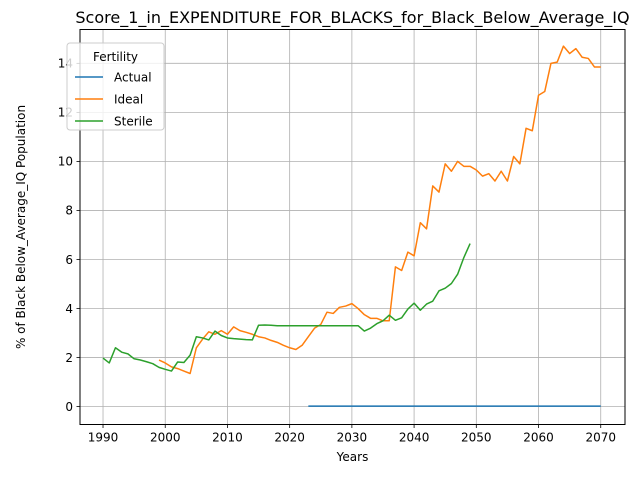  What do you see at coordinates (227, 438) in the screenshot?
I see `x-tick-label: 2010` at bounding box center [227, 438].